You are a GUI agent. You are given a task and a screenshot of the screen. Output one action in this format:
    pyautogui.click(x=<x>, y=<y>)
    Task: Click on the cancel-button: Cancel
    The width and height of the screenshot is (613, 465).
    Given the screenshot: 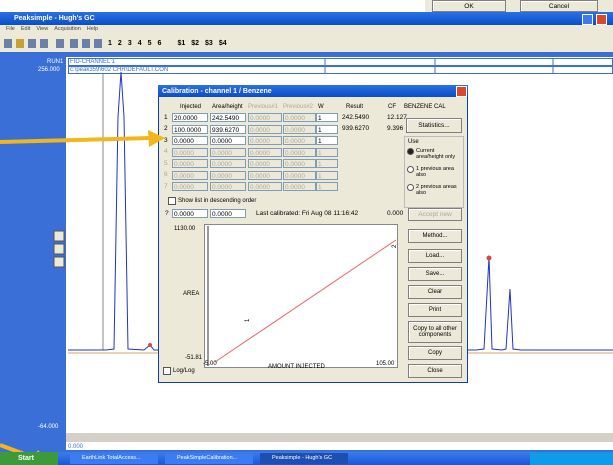 What is the action you would take?
    pyautogui.click(x=559, y=6)
    